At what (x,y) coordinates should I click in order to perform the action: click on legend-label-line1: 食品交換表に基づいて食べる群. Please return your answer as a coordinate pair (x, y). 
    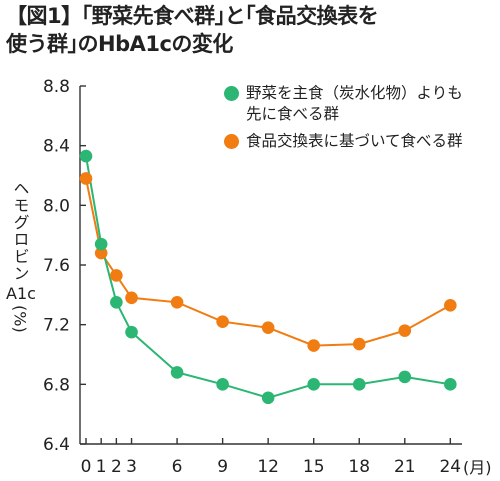
    Looking at the image, I should click on (354, 141).